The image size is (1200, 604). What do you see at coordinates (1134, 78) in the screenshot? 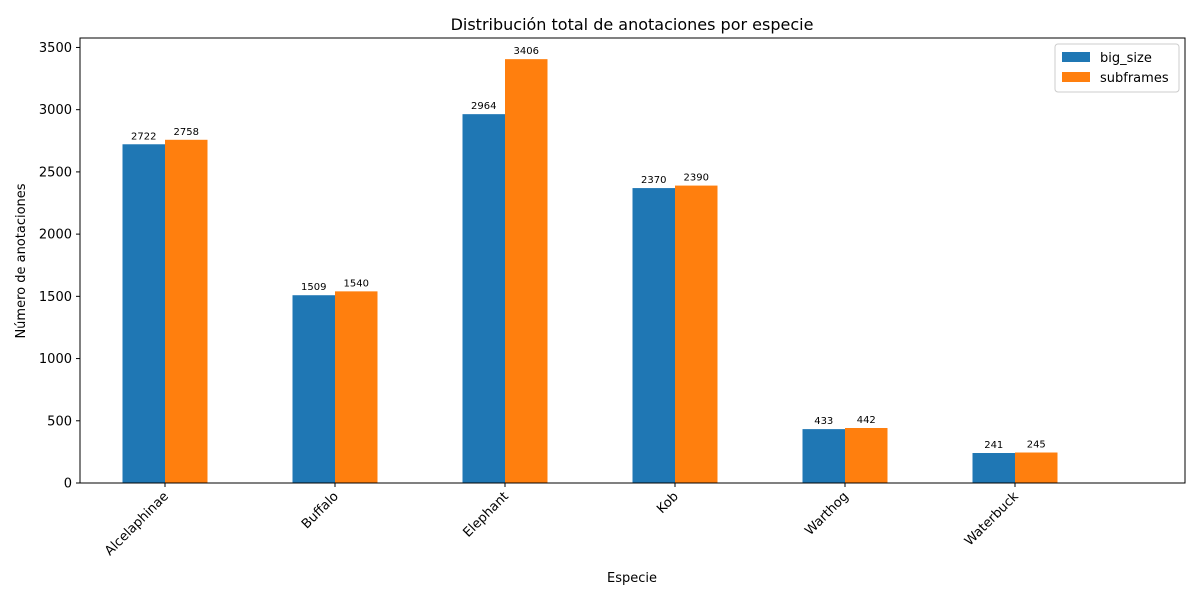
I see `legend-label: subframes` at bounding box center [1134, 78].